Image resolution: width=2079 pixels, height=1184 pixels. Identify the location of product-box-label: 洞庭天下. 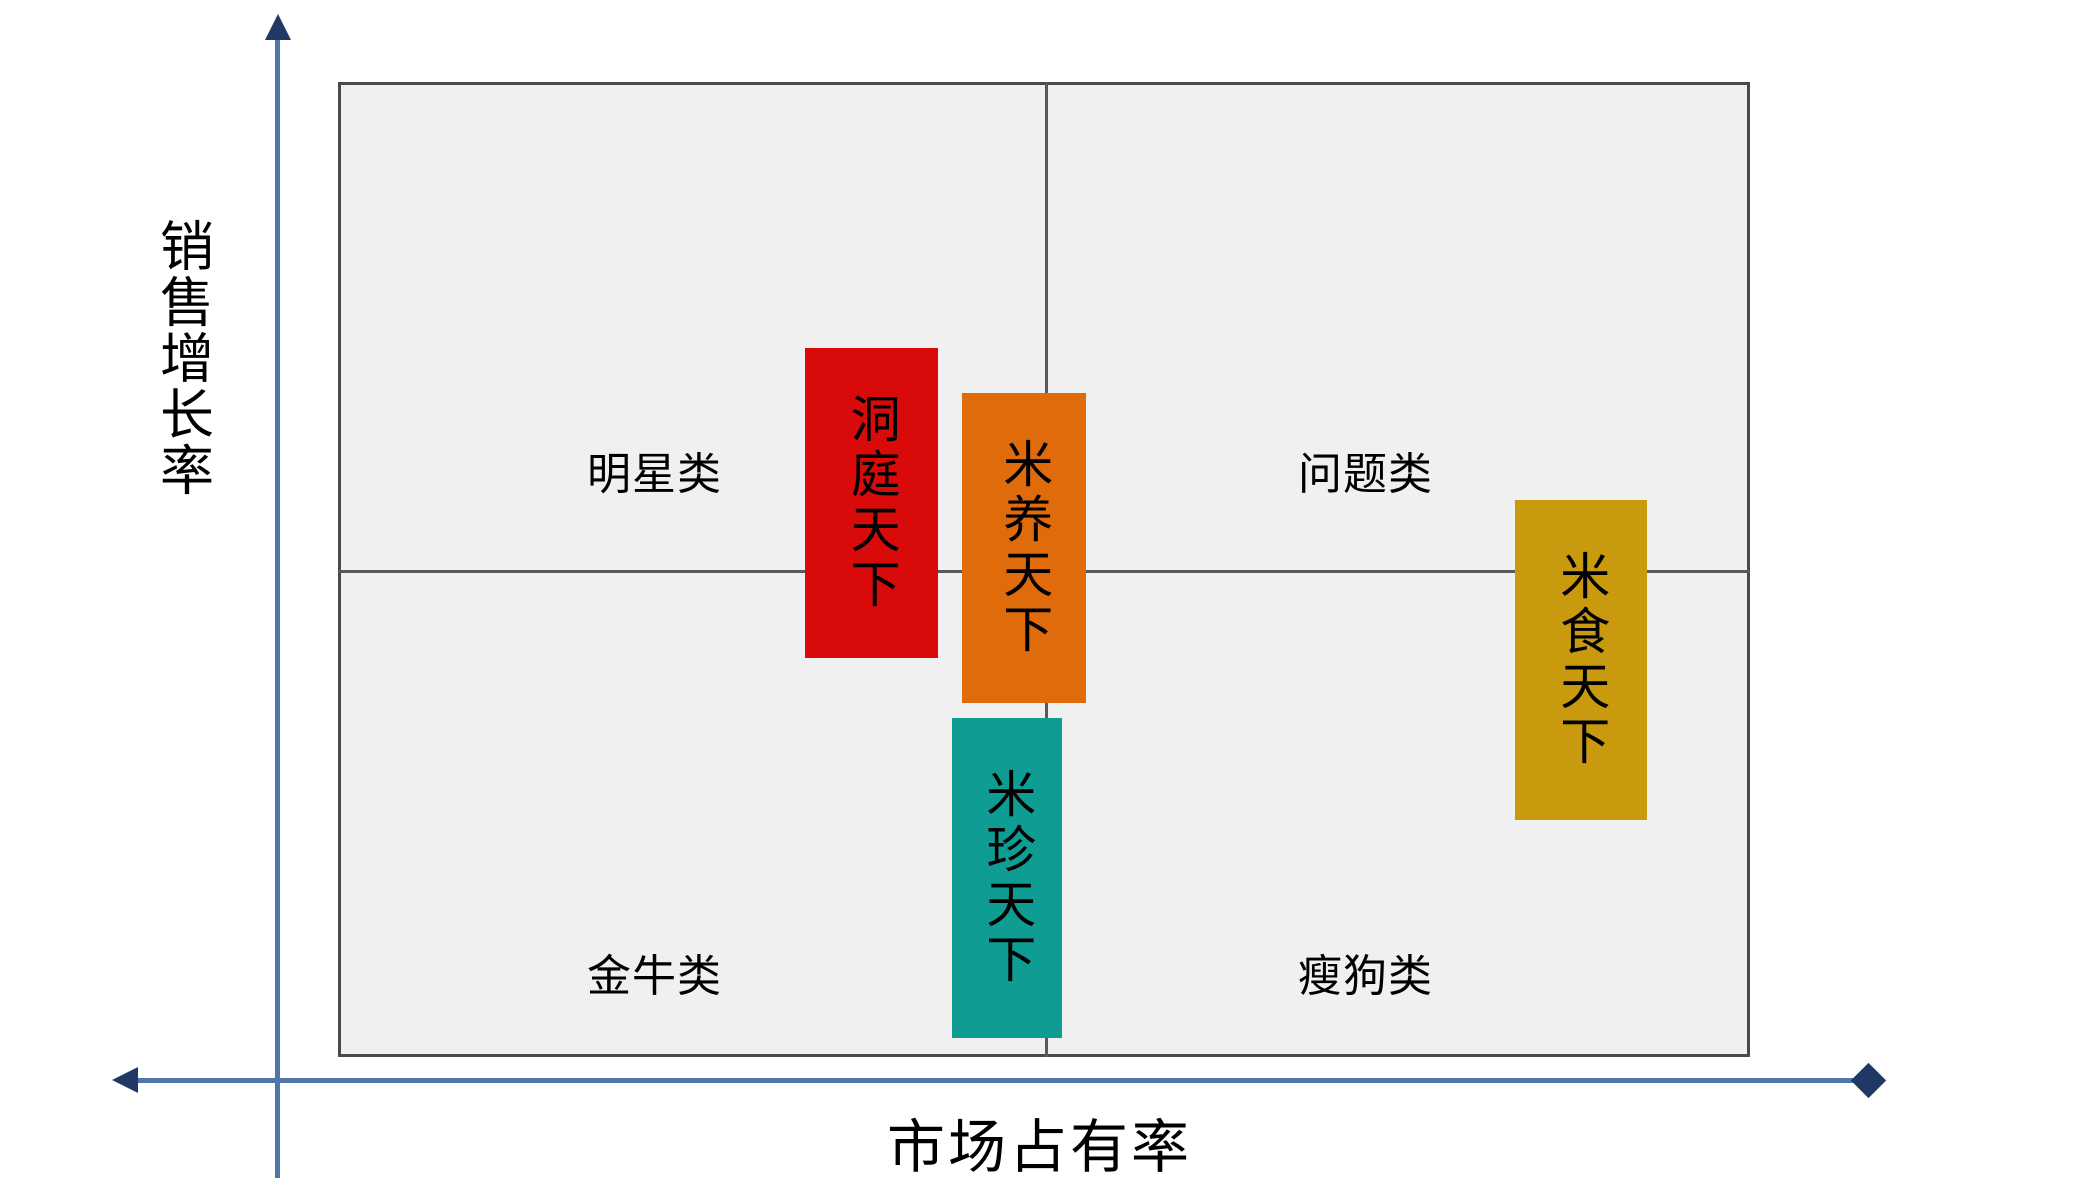
(871, 503).